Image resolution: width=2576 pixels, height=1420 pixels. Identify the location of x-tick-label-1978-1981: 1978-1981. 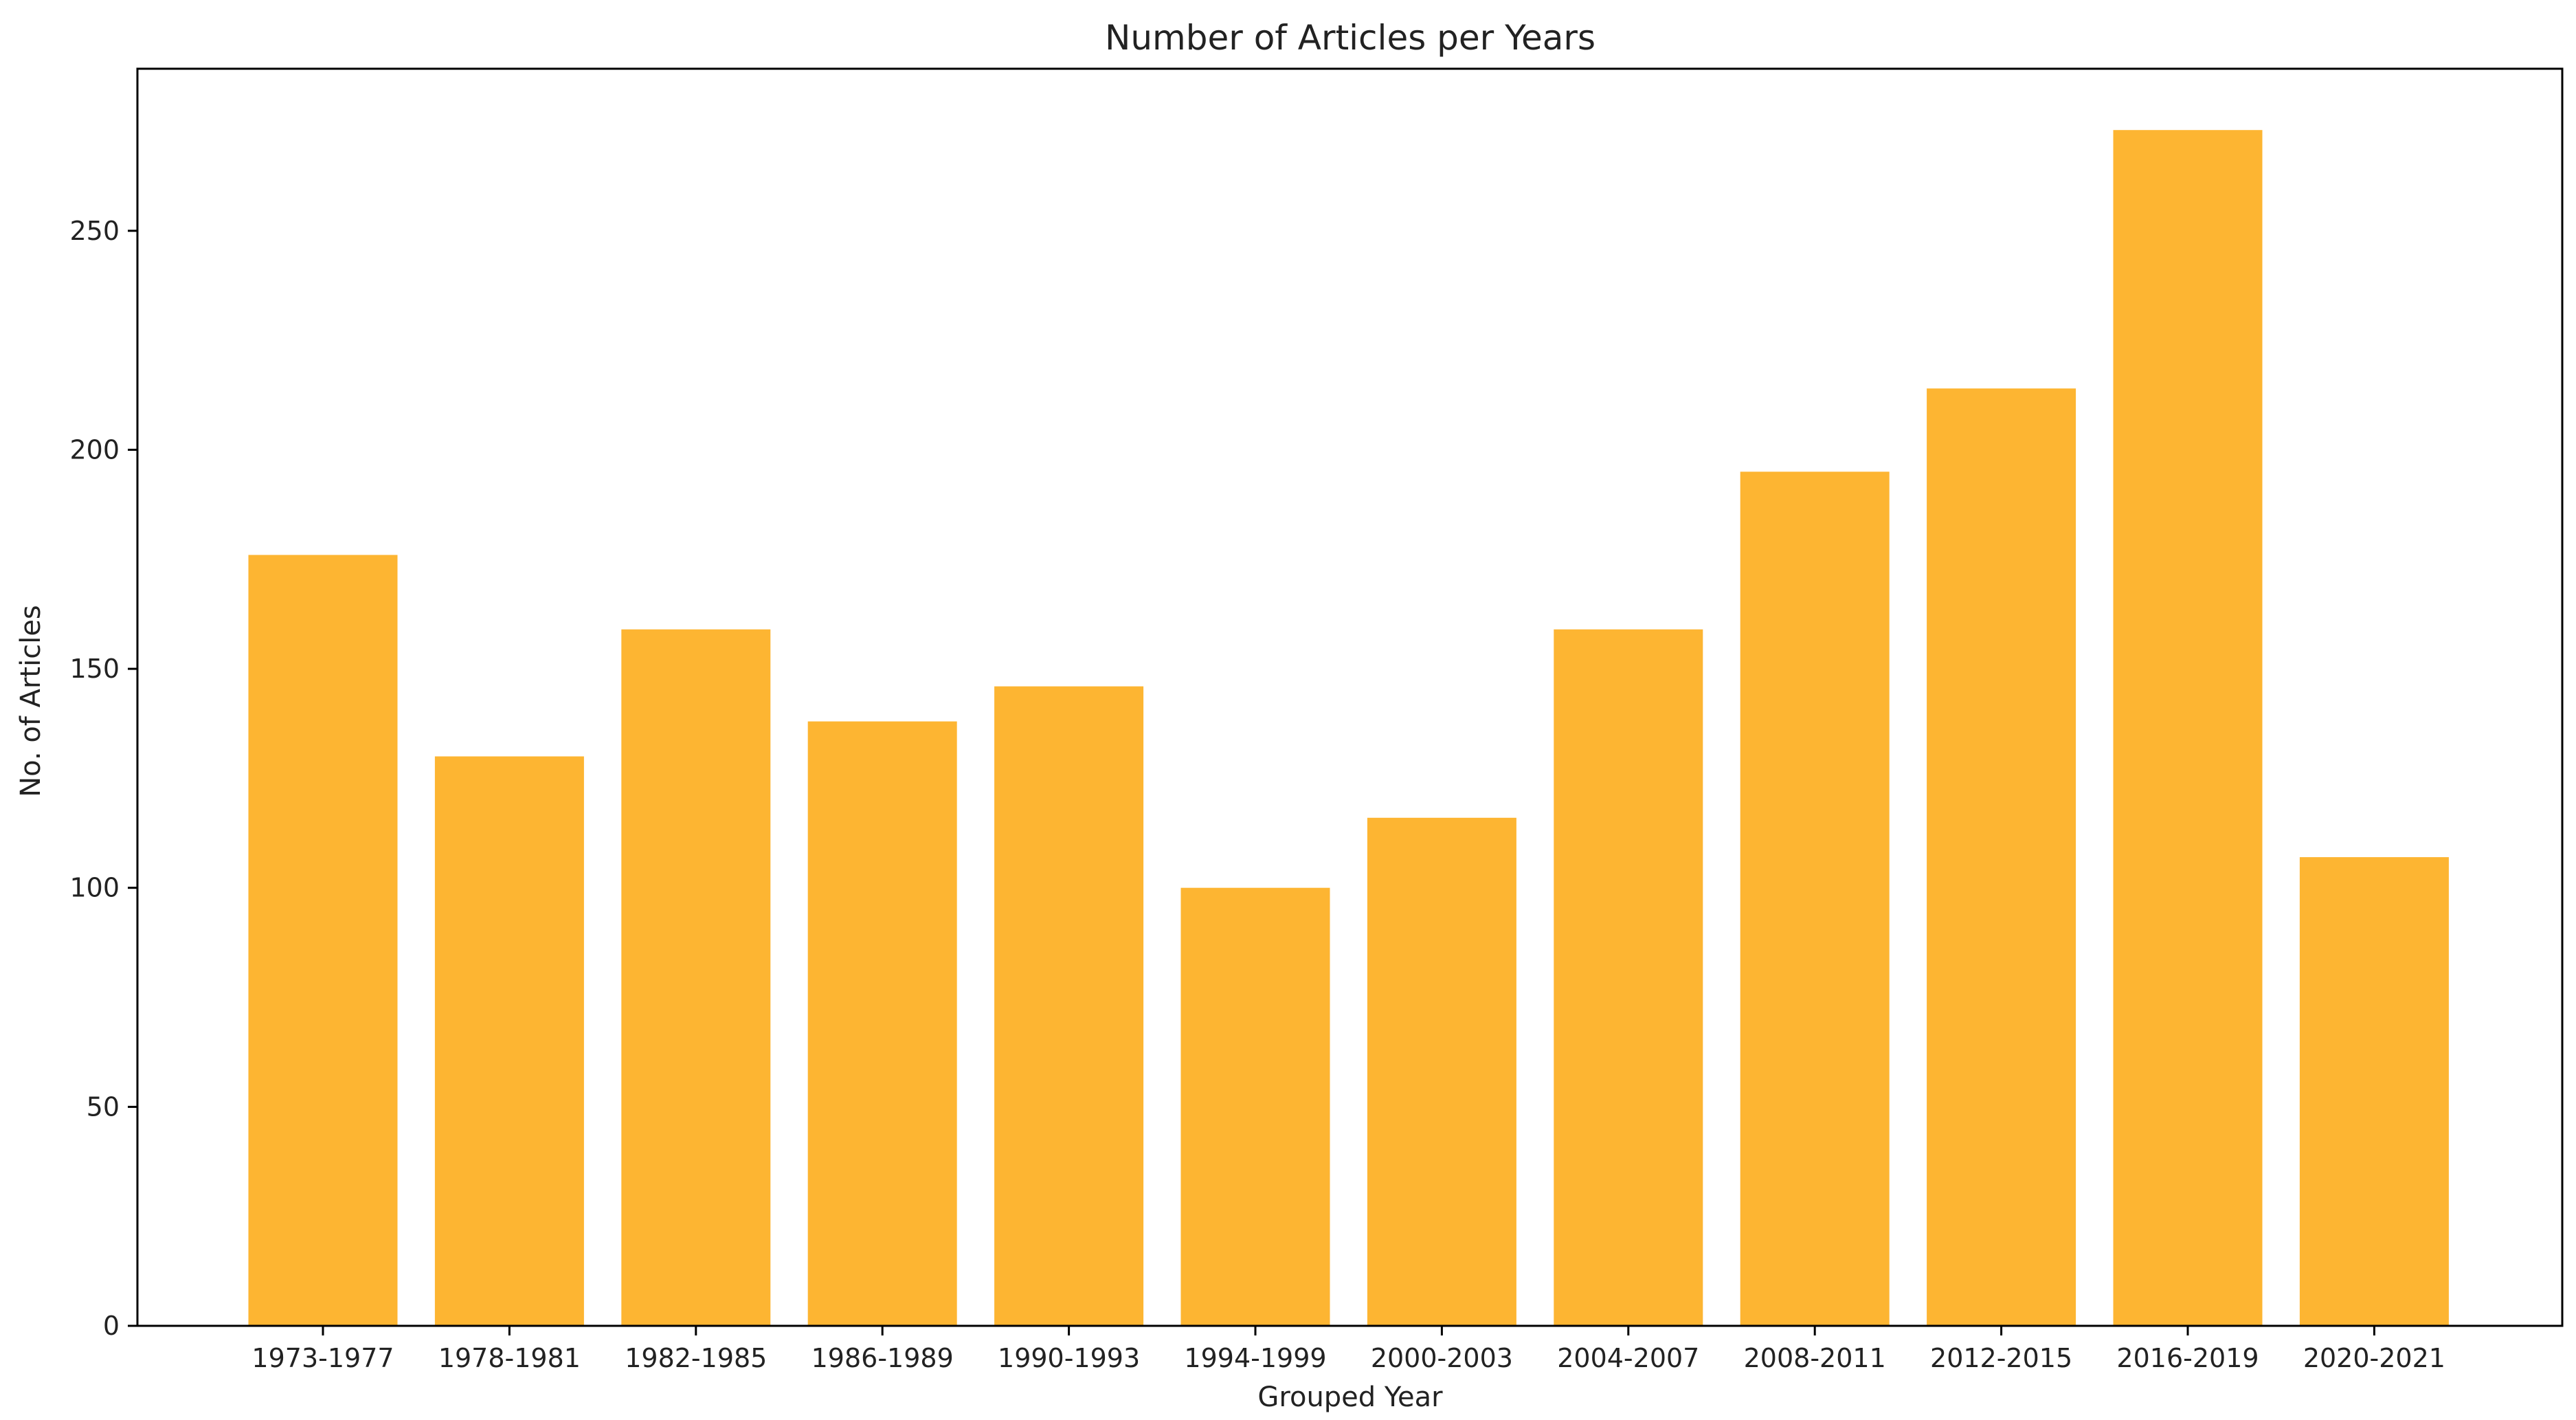
(509, 1358).